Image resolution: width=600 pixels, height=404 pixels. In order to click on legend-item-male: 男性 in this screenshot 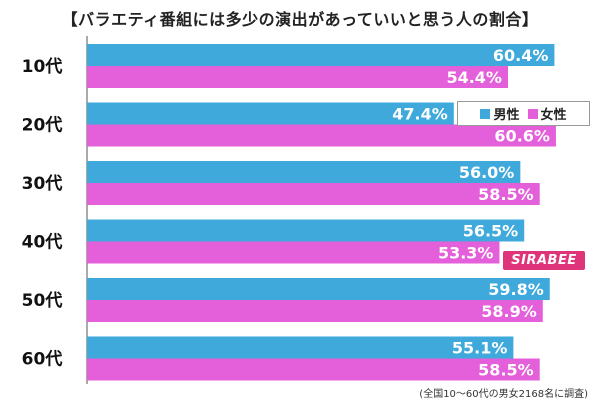, I will do `click(500, 113)`.